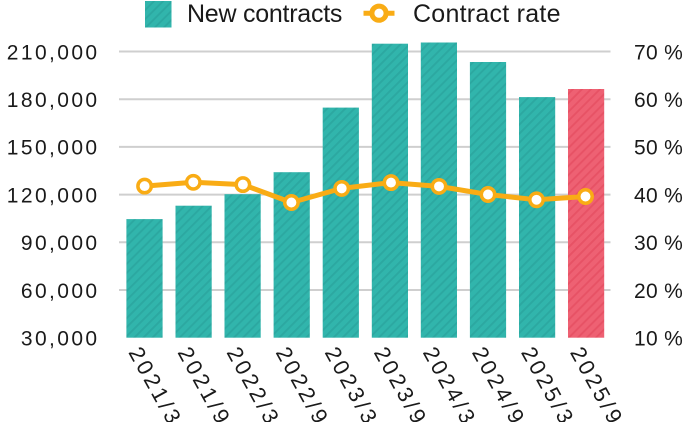  Describe the element at coordinates (60, 291) in the screenshot. I see `svg-text: 60,000` at that location.